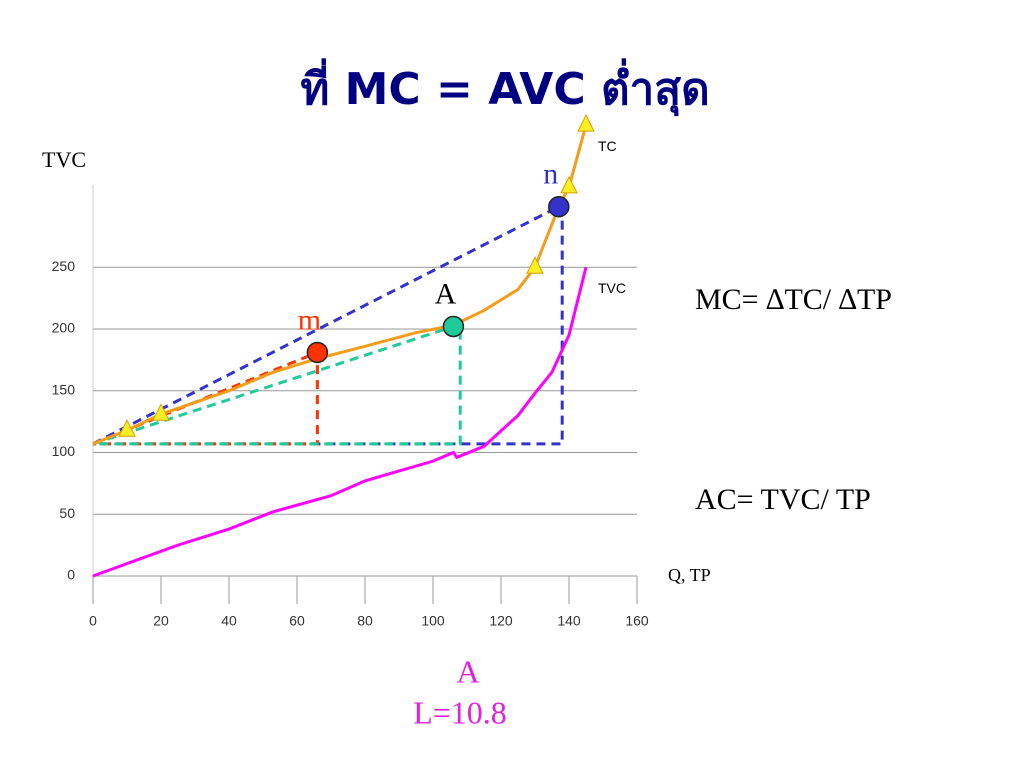 This screenshot has height=768, width=1024. Describe the element at coordinates (64, 389) in the screenshot. I see `y-tick-label: 150` at that location.